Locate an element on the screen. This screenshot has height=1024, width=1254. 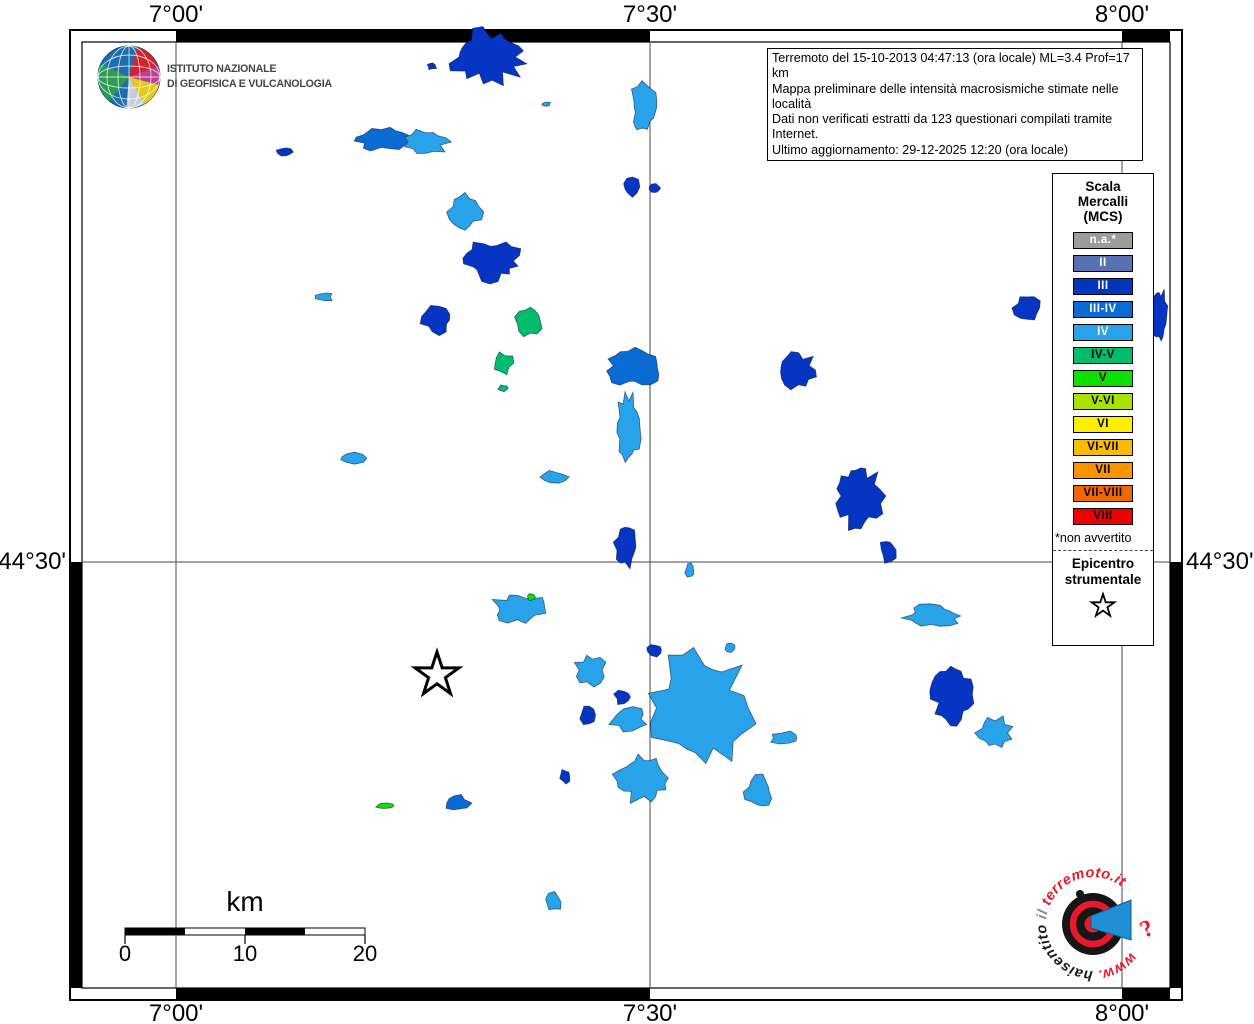
axis-label-left: 44°30' is located at coordinates (33, 561).